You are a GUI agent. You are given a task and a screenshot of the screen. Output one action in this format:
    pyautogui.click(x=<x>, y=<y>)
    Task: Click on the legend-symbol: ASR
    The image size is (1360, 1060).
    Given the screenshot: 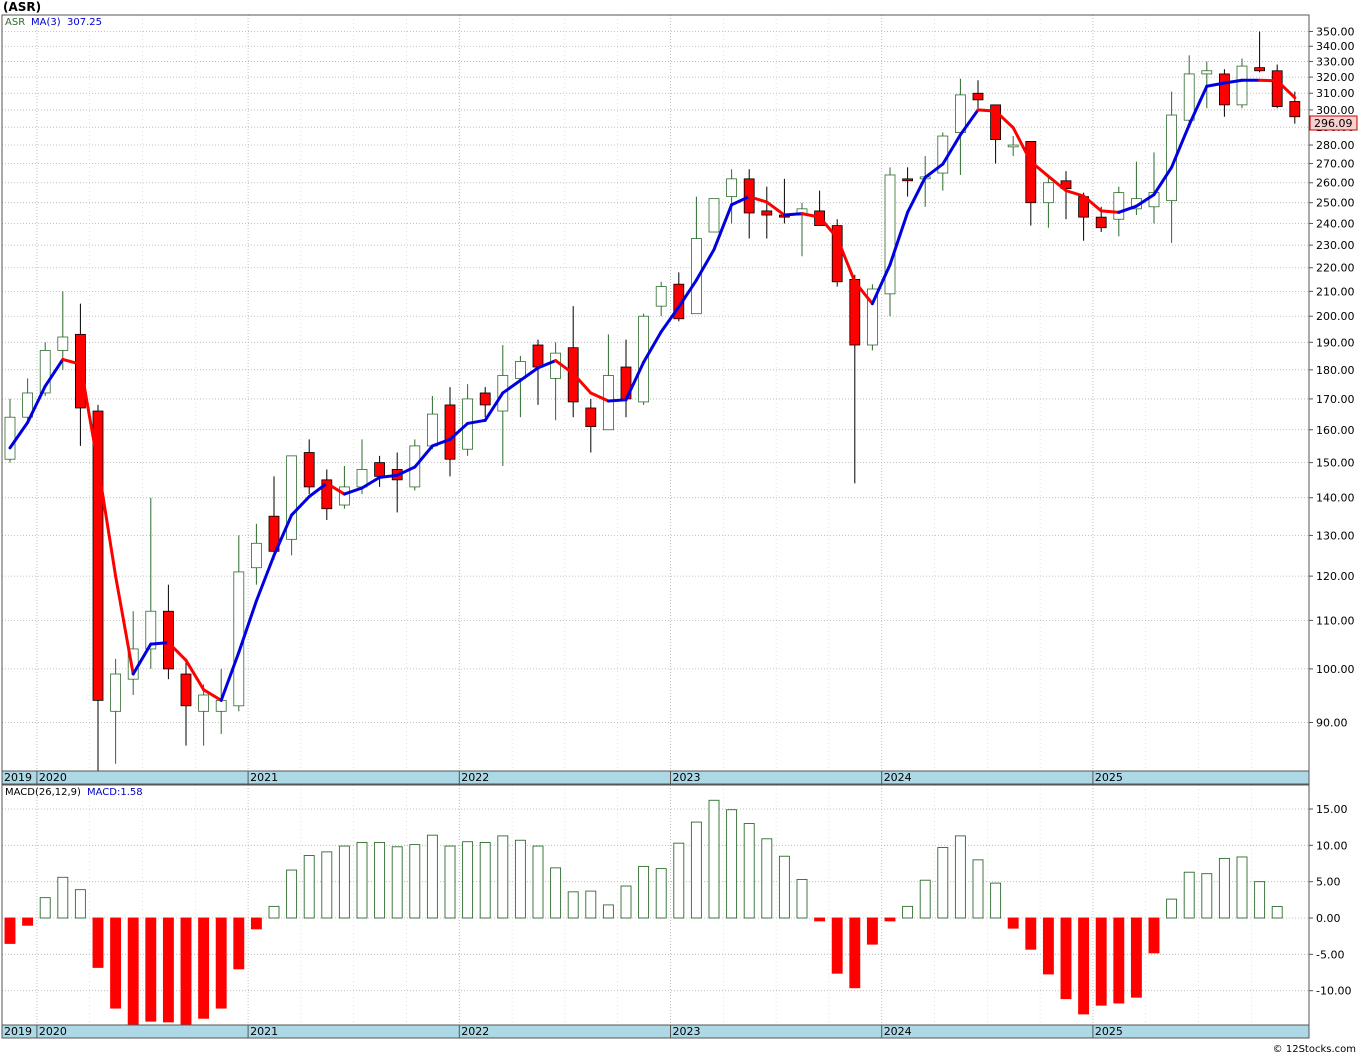 What is the action you would take?
    pyautogui.click(x=15, y=22)
    